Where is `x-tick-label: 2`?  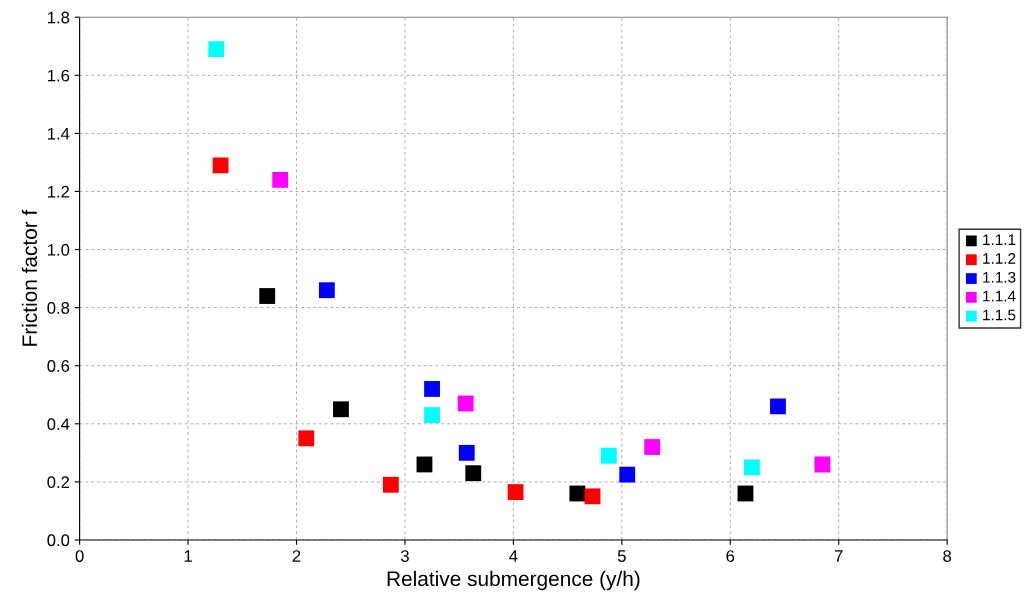
x-tick-label: 2 is located at coordinates (296, 556).